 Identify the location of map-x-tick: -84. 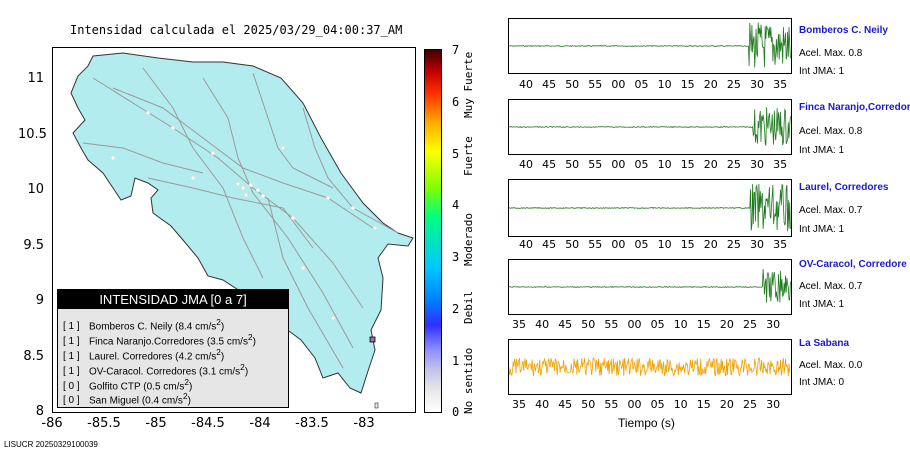
(260, 423).